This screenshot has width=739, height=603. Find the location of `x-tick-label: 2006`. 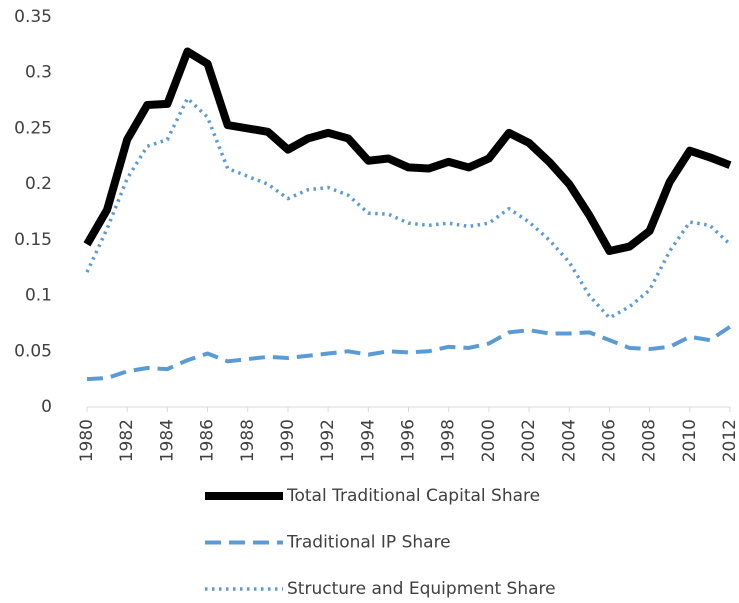

x-tick-label: 2006 is located at coordinates (609, 440).